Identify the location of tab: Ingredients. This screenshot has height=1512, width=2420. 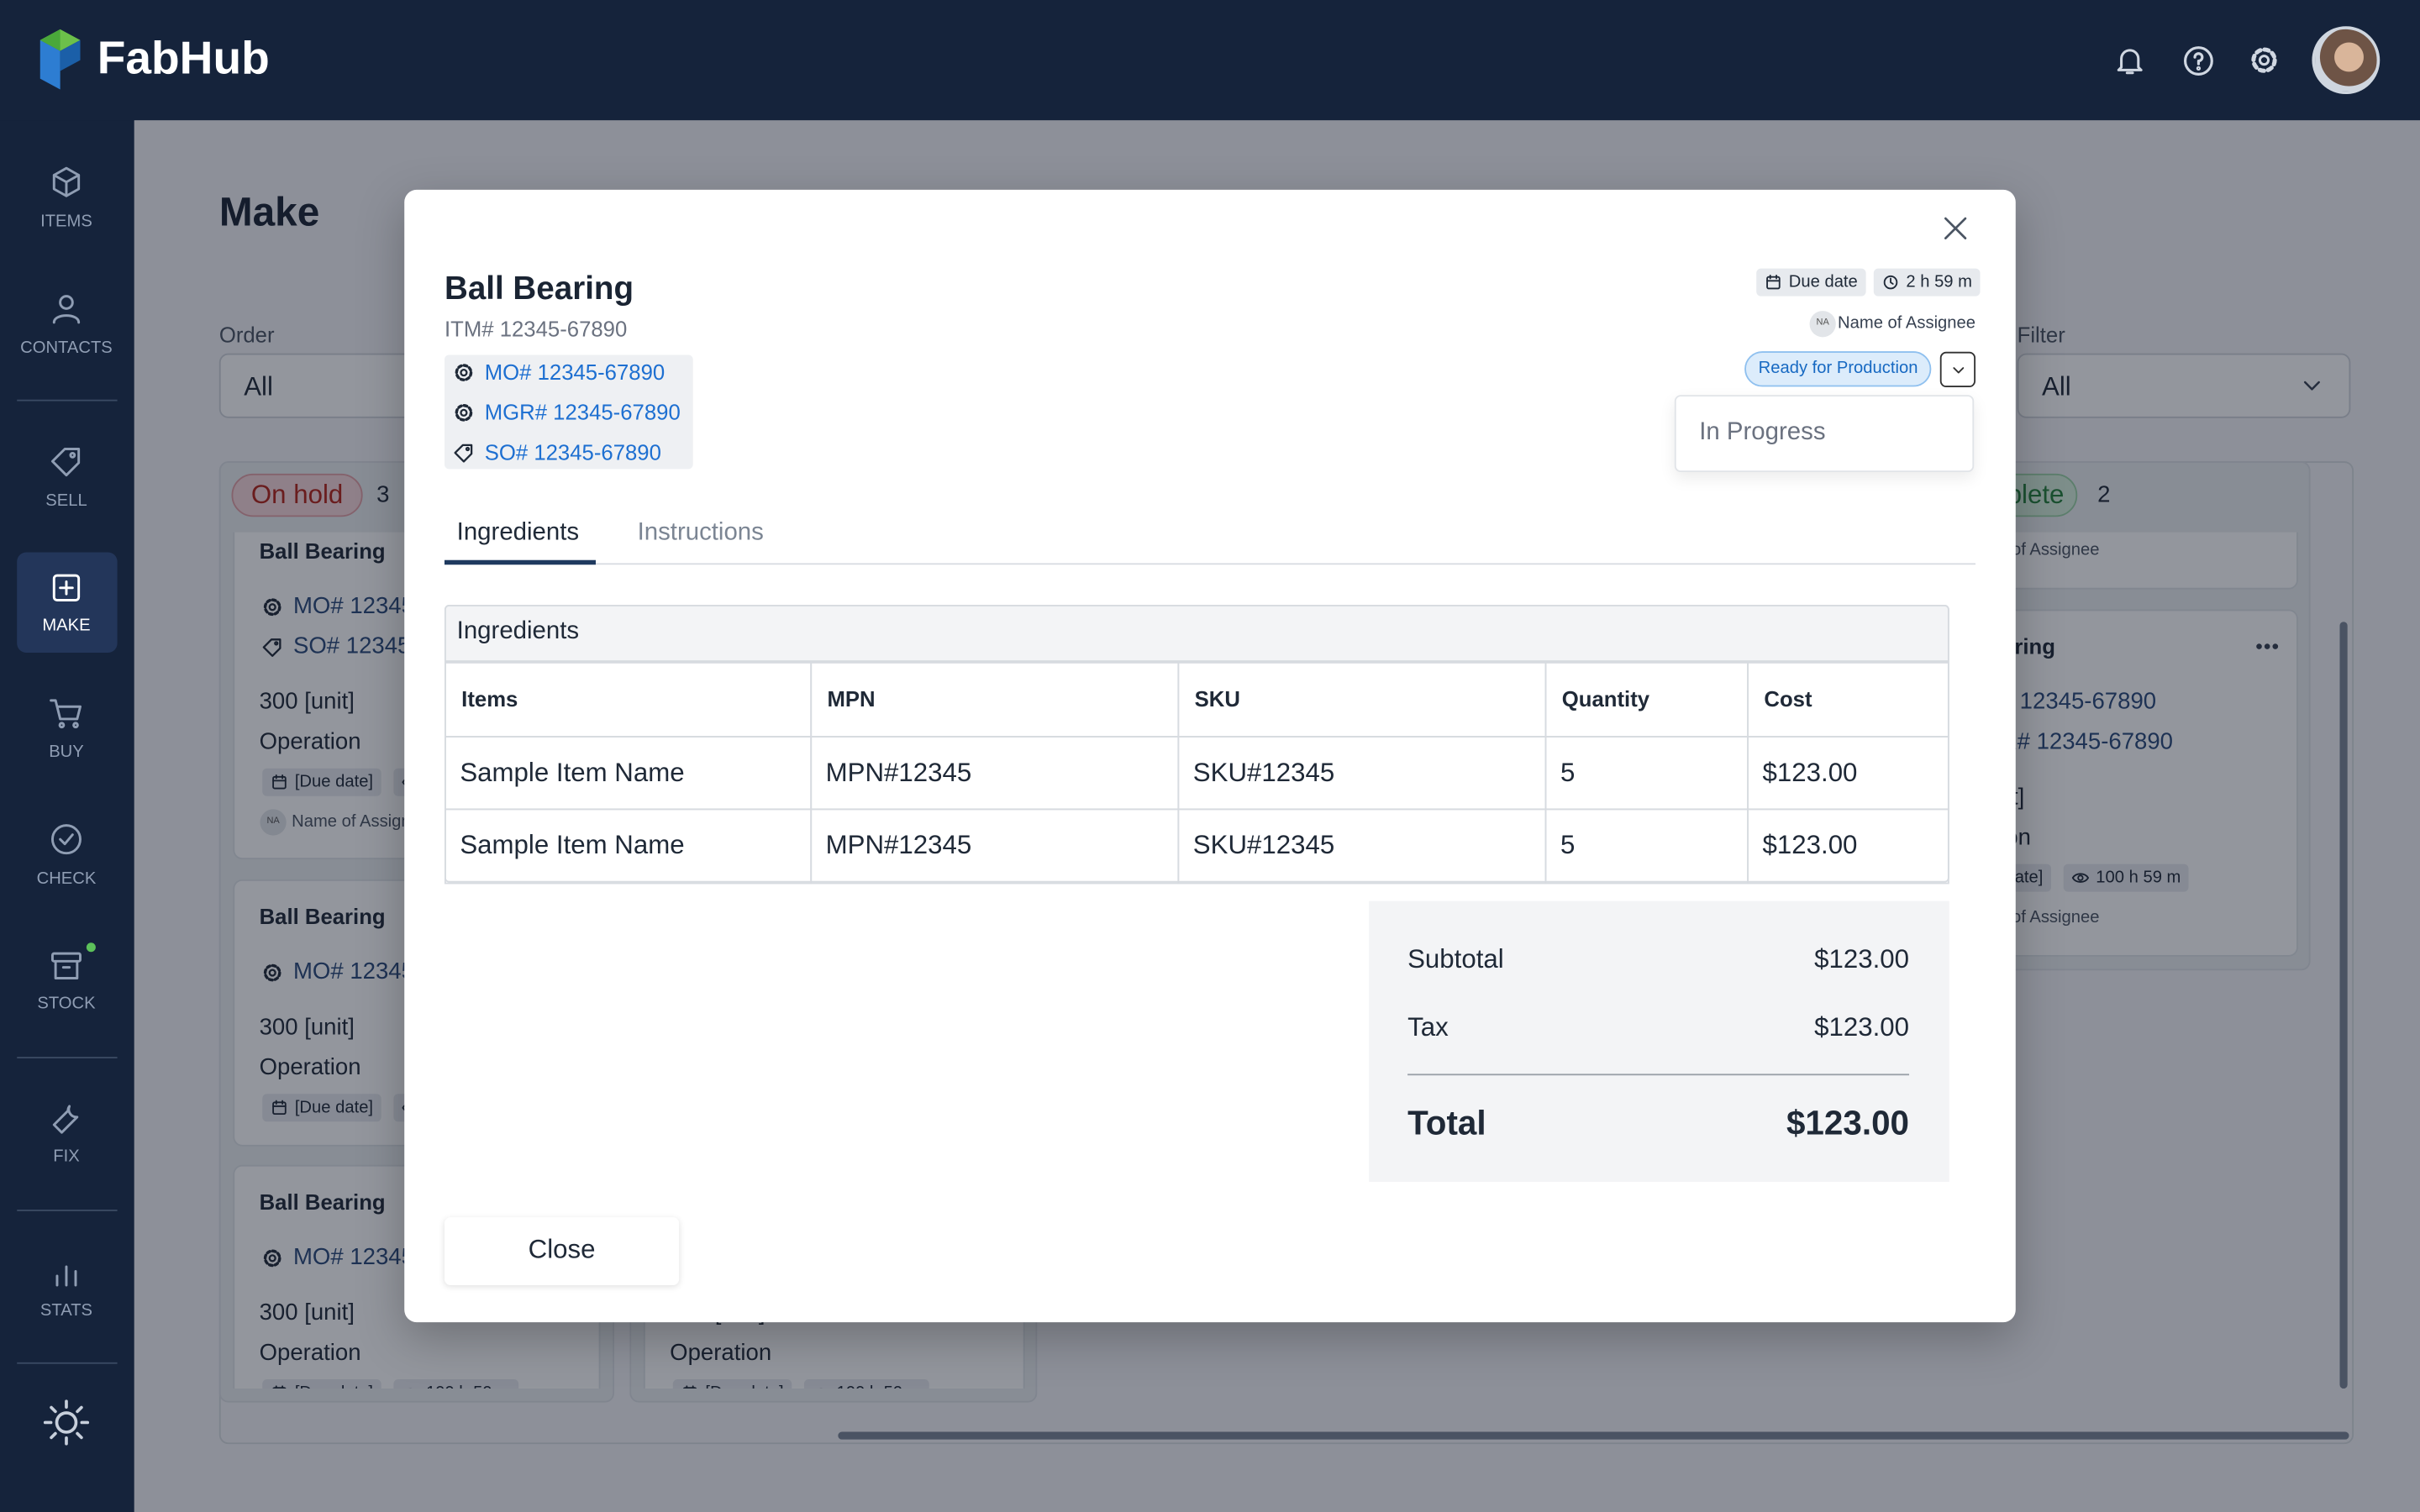
(518, 532).